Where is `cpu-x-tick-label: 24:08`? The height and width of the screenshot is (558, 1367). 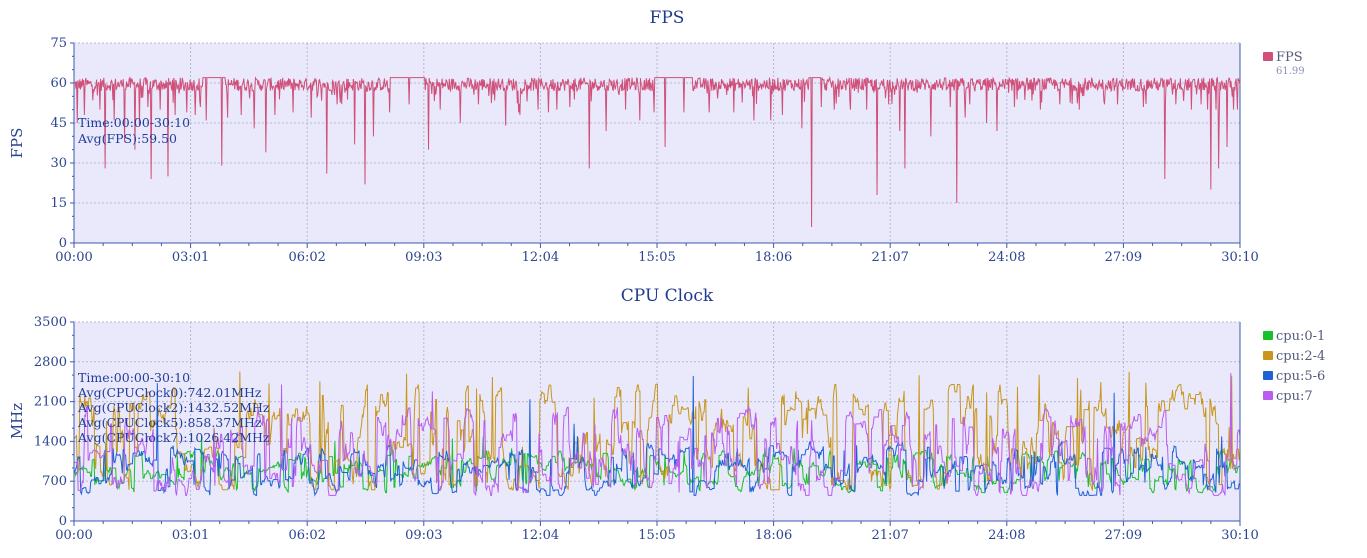
cpu-x-tick-label: 24:08 is located at coordinates (1006, 535).